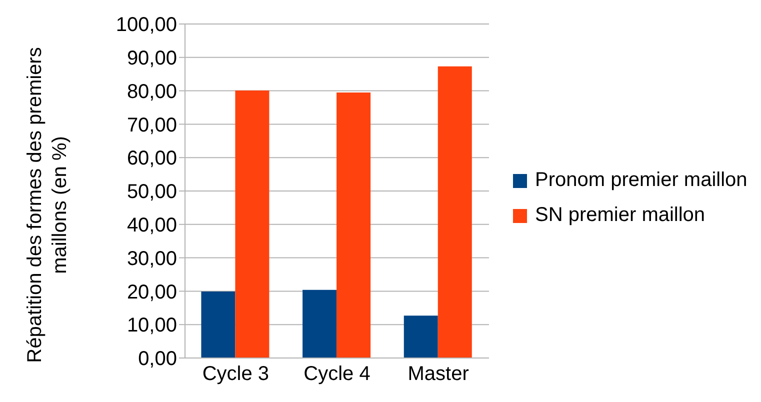 Image resolution: width=761 pixels, height=402 pixels. Describe the element at coordinates (151, 225) in the screenshot. I see `y-tick-label: 40,00` at that location.